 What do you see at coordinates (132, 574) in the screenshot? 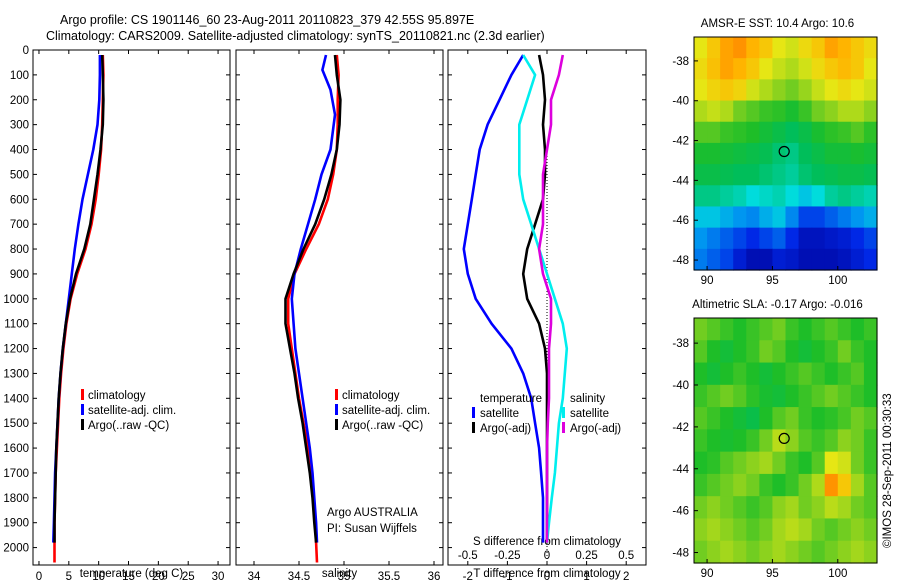
I see `x-axis-label: temperature (deg C)` at bounding box center [132, 574].